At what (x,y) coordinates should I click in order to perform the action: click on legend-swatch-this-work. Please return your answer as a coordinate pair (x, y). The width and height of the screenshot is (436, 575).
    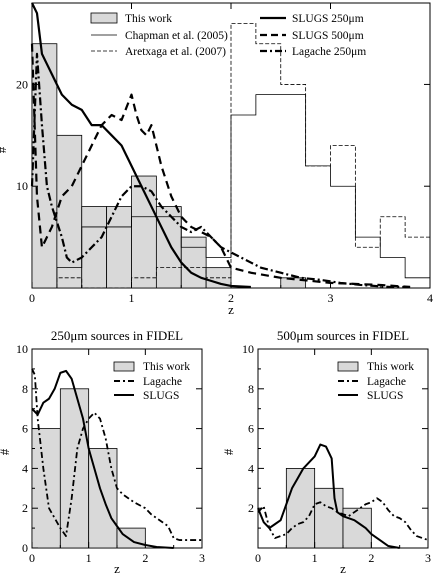
    Looking at the image, I should click on (104, 18).